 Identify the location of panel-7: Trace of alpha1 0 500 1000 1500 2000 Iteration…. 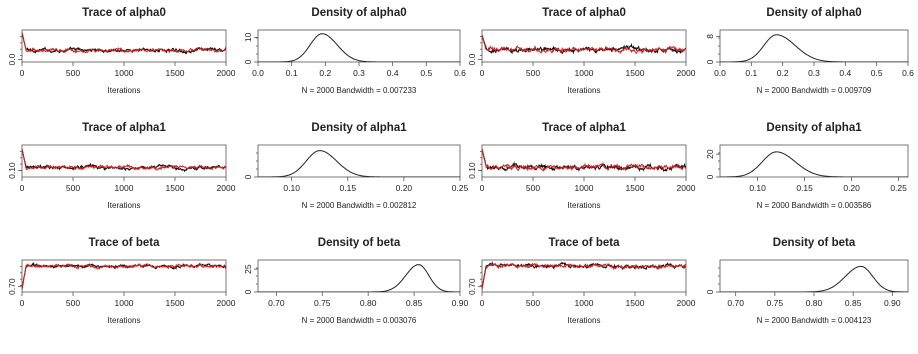
(581, 166).